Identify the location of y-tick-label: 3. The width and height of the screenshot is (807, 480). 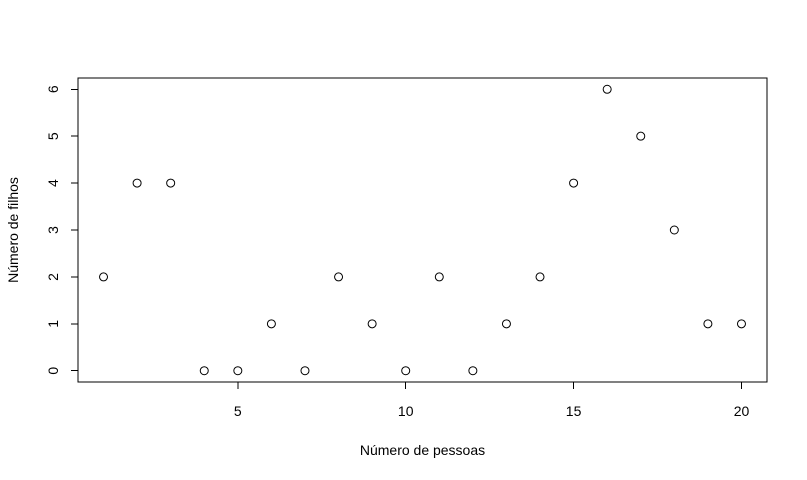
(53, 230).